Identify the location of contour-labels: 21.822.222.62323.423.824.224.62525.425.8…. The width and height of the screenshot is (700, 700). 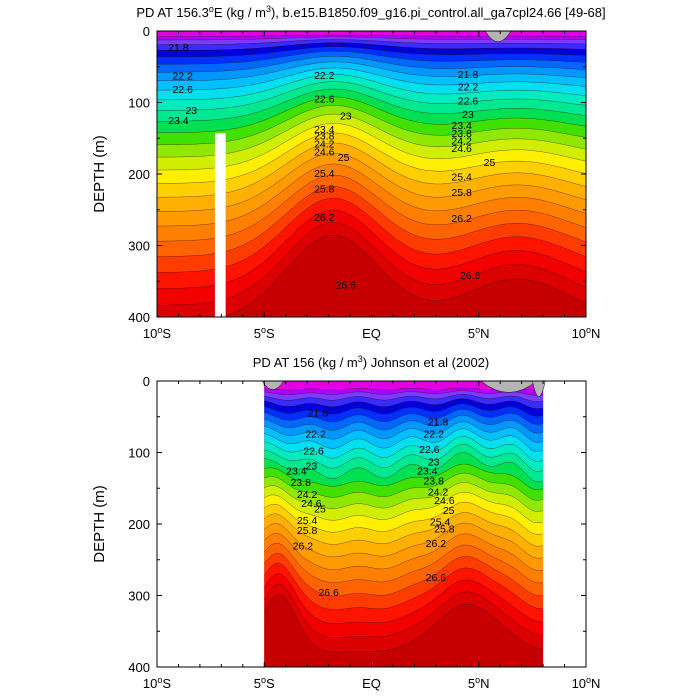
(370, 504).